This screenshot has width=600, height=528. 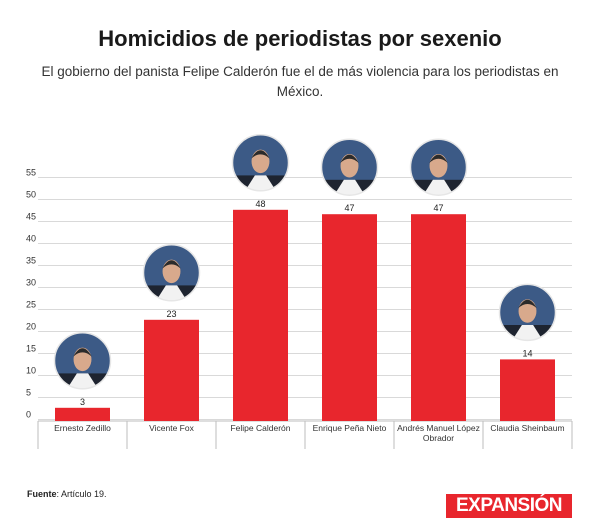 What do you see at coordinates (527, 428) in the screenshot?
I see `category-label: Claudia Sheinbaum` at bounding box center [527, 428].